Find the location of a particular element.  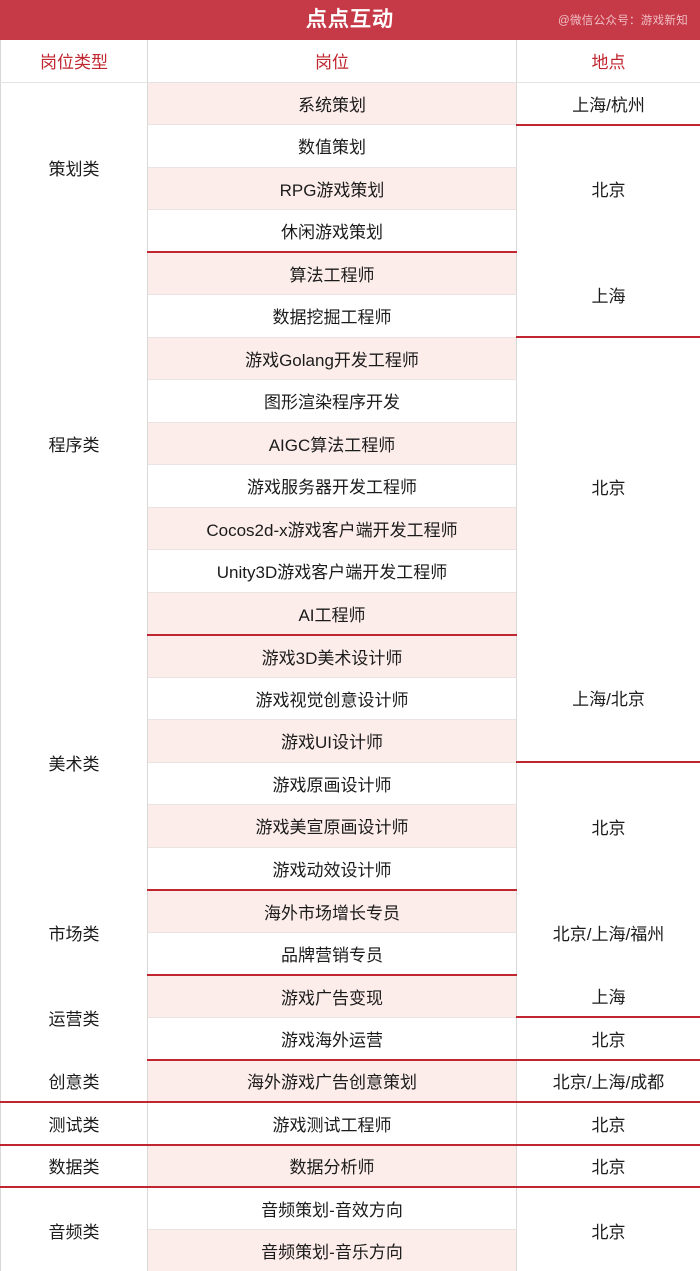

table-row: AIGC算法工程师 is located at coordinates (350, 443).